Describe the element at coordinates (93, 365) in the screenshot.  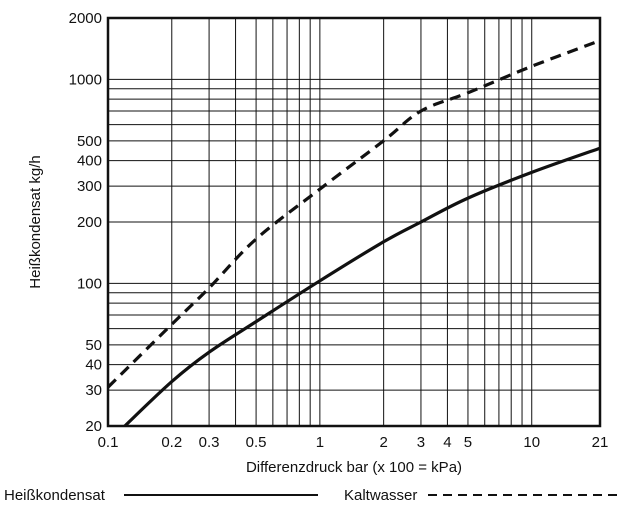
I see `y-tick-label: 40` at that location.